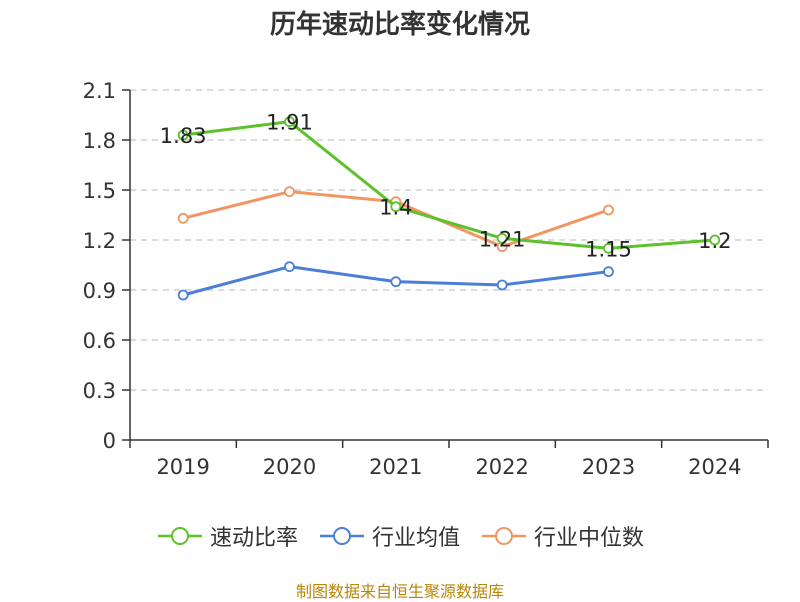  I want to click on data-label: 1.91, so click(289, 123).